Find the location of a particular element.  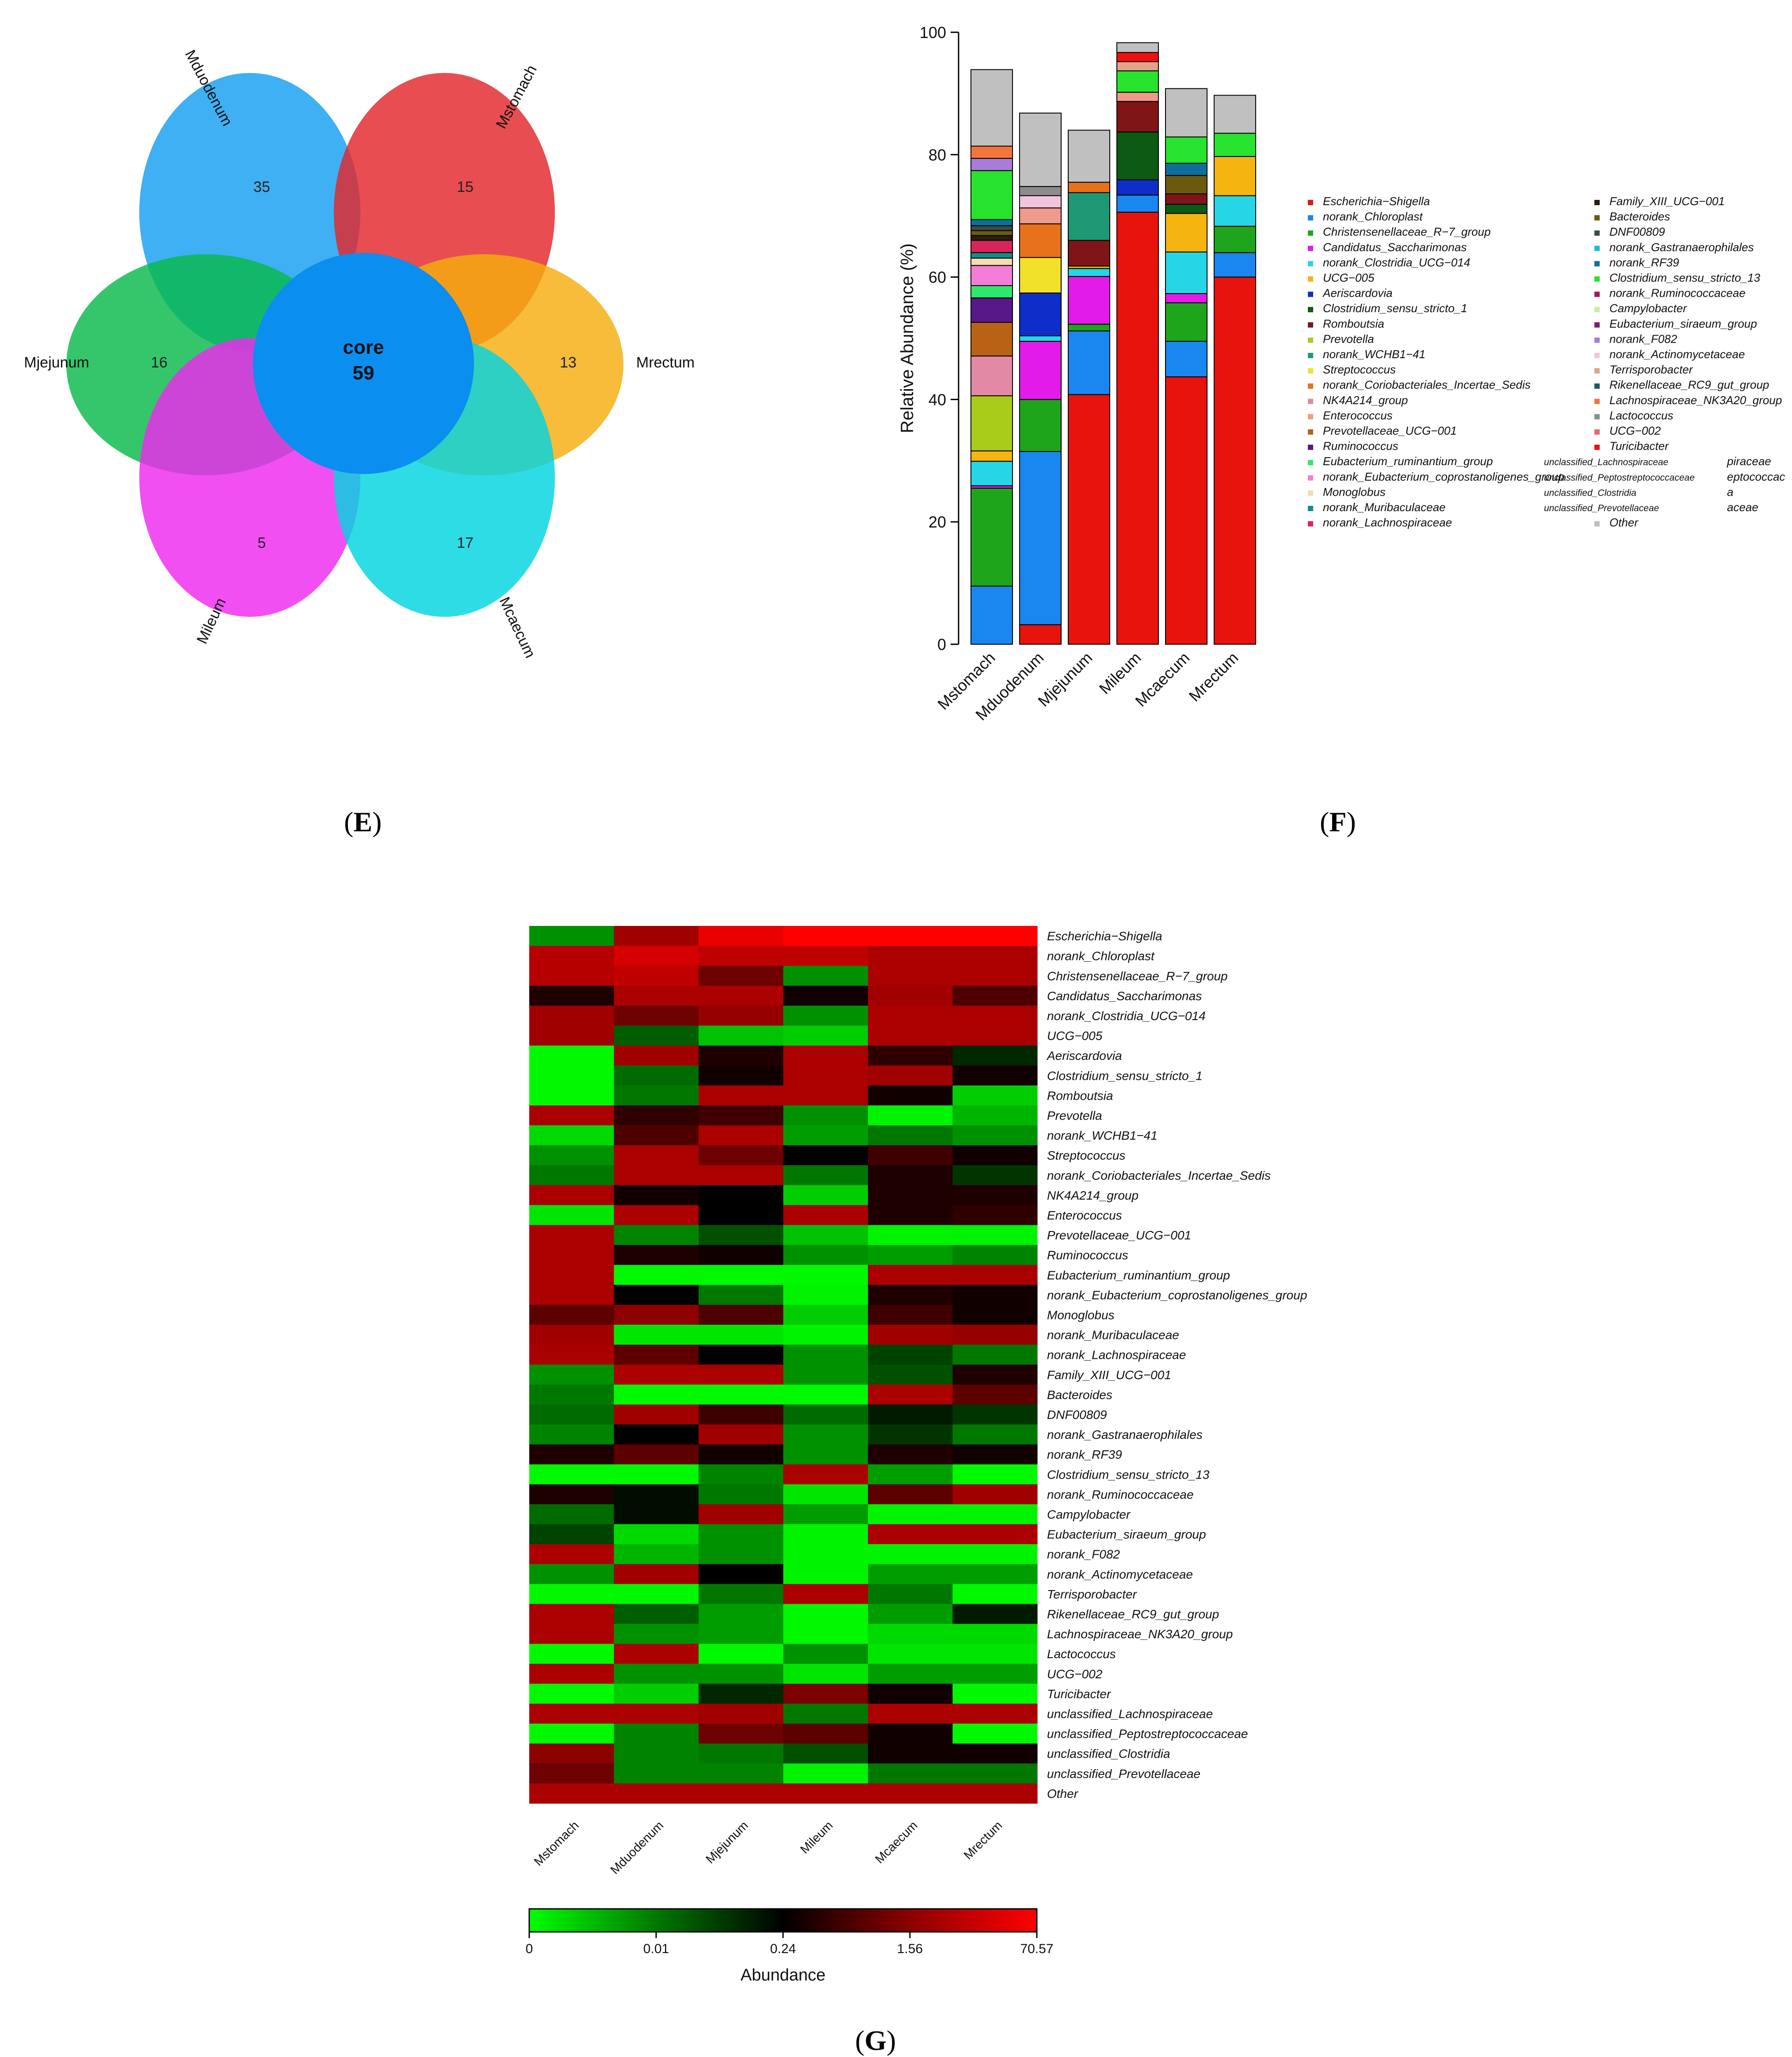

bar-segment-mileum is located at coordinates (1137, 97).